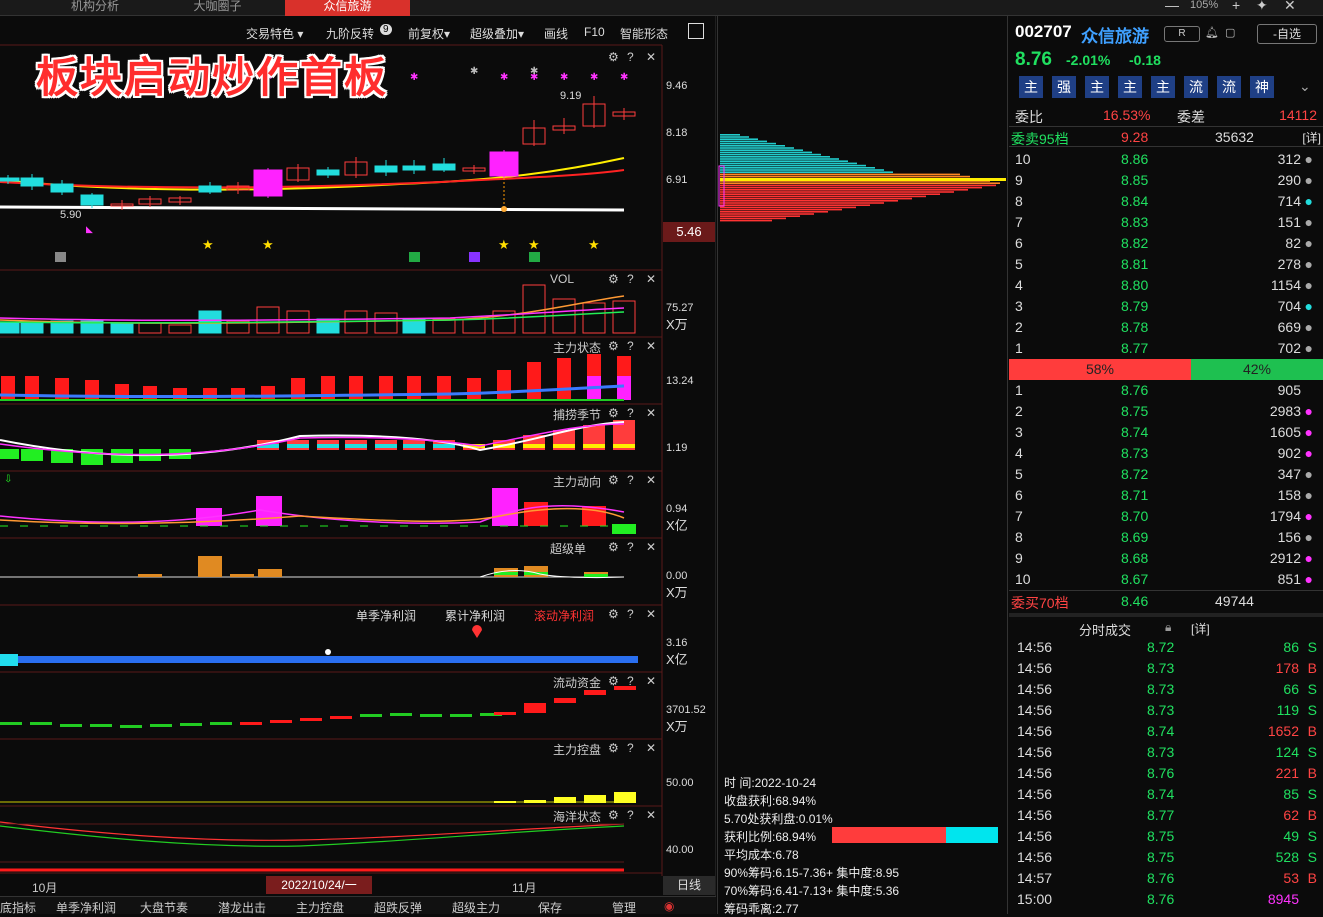 This screenshot has height=917, width=1323. Describe the element at coordinates (644, 34) in the screenshot. I see `tb-smart-pattern: 智能形态` at that location.